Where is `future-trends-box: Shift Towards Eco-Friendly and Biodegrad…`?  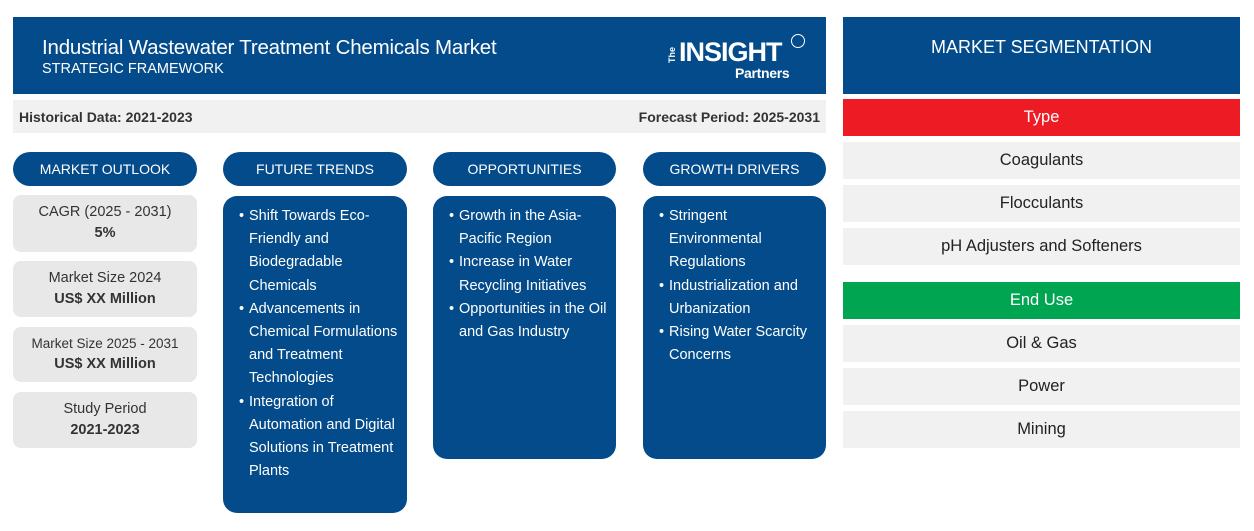
future-trends-box: Shift Towards Eco-Friendly and Biodegrad… is located at coordinates (315, 354).